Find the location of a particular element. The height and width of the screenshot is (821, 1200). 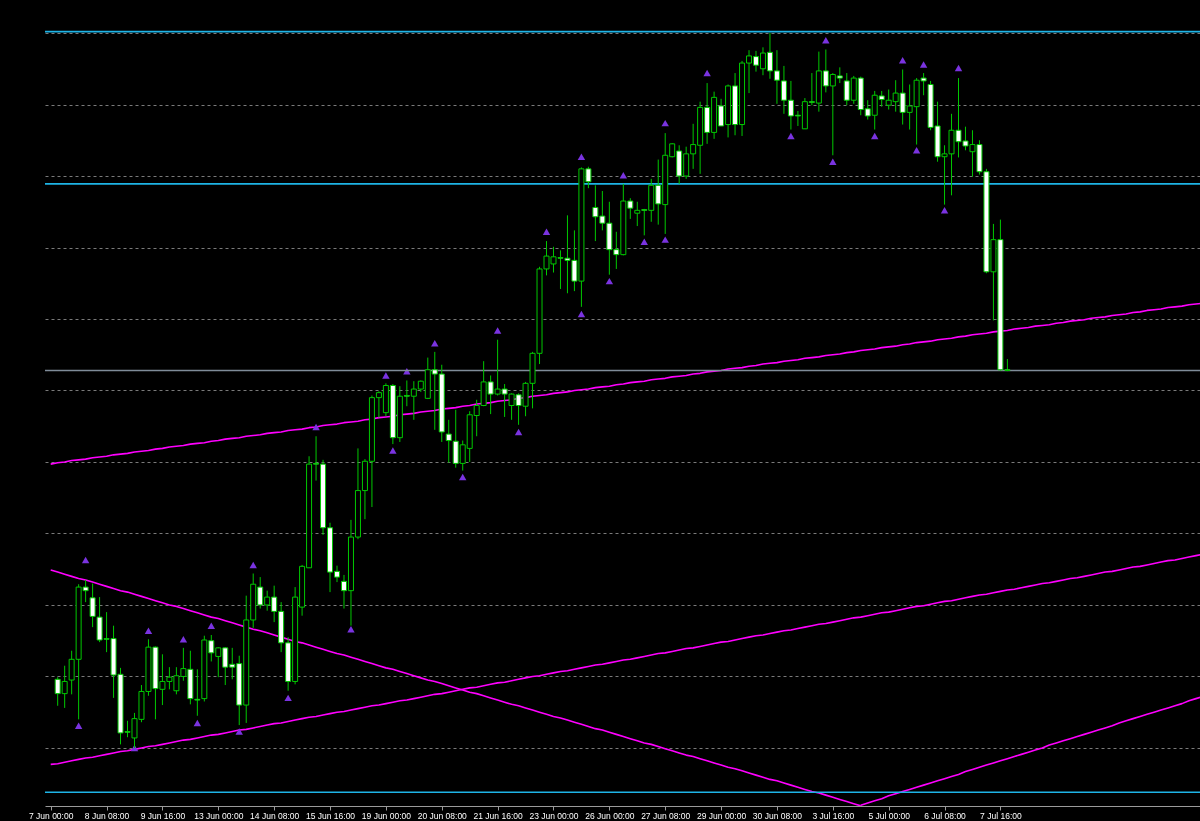

x-tick-label: 19 Jun 00:00 is located at coordinates (386, 815).